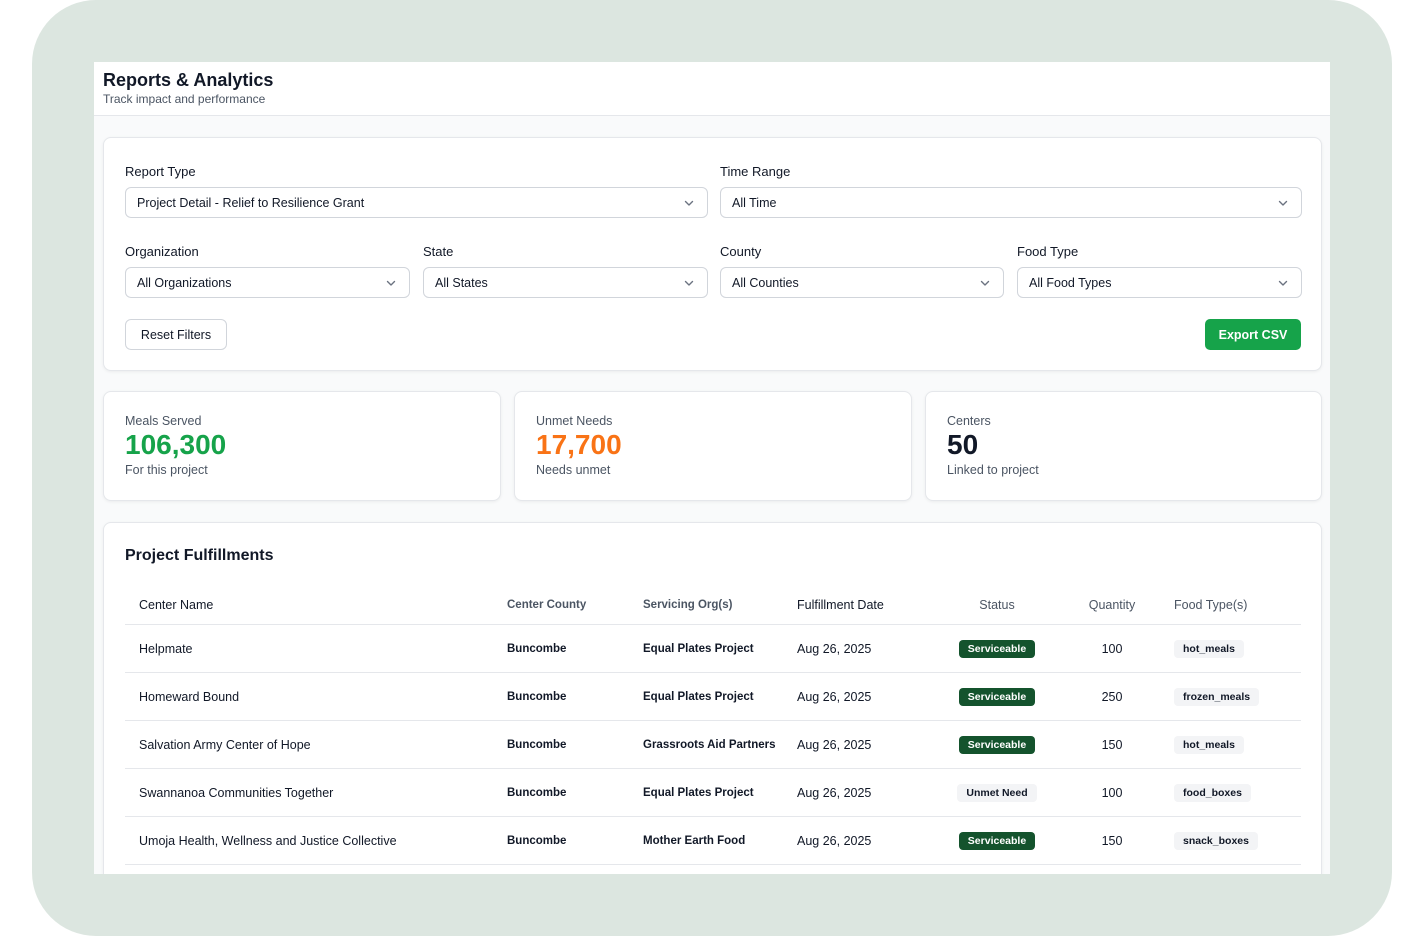  Describe the element at coordinates (162, 251) in the screenshot. I see `organization-label: Organization` at that location.